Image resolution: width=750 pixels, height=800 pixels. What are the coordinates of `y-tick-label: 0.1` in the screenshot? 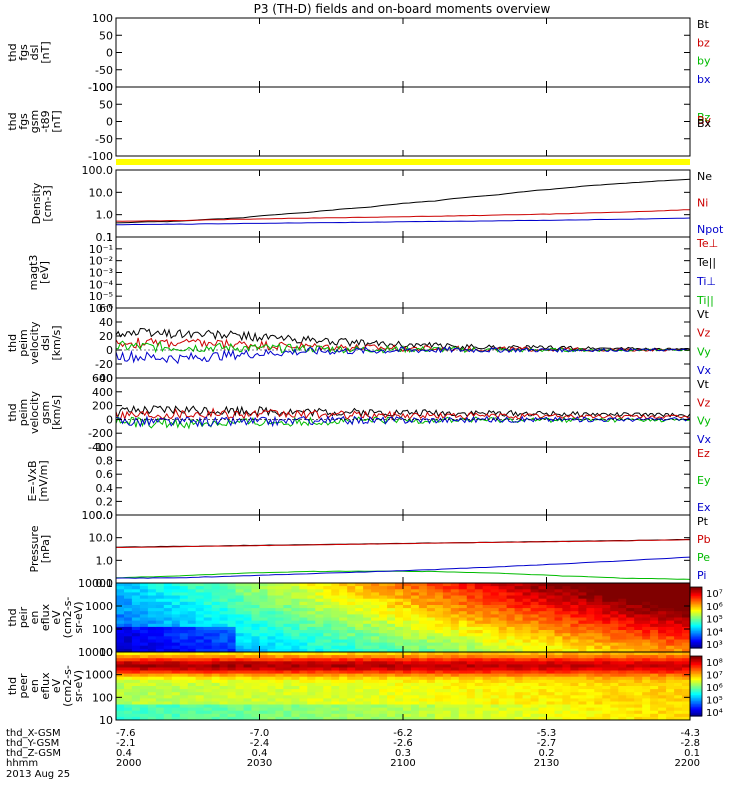 It's located at (105, 237).